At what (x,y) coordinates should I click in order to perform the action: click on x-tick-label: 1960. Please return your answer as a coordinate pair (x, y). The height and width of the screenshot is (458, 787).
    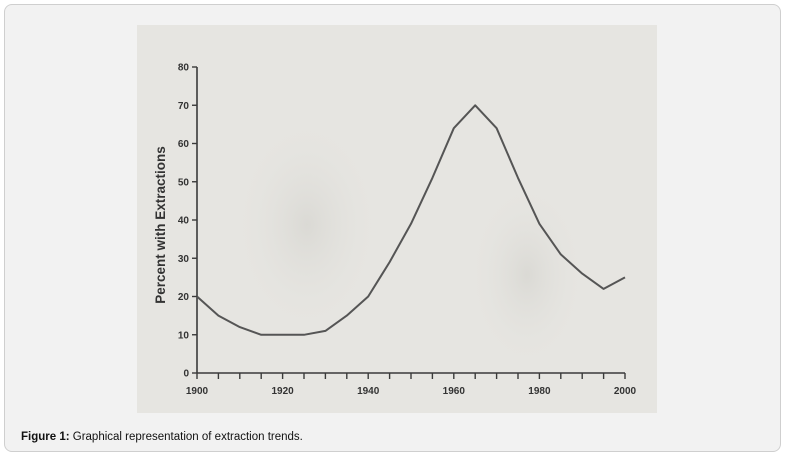
    Looking at the image, I should click on (454, 391).